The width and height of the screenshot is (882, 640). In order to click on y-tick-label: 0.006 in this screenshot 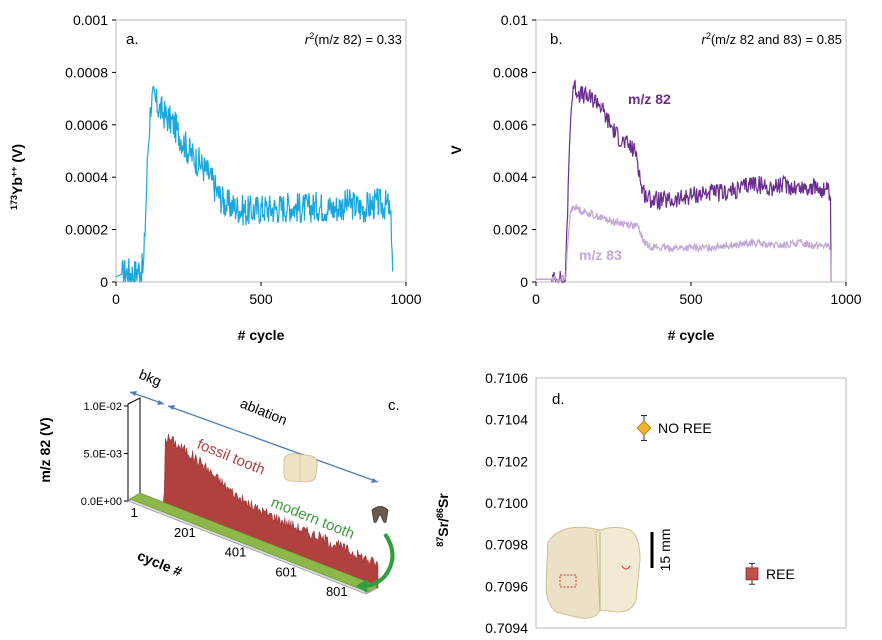, I will do `click(510, 125)`.